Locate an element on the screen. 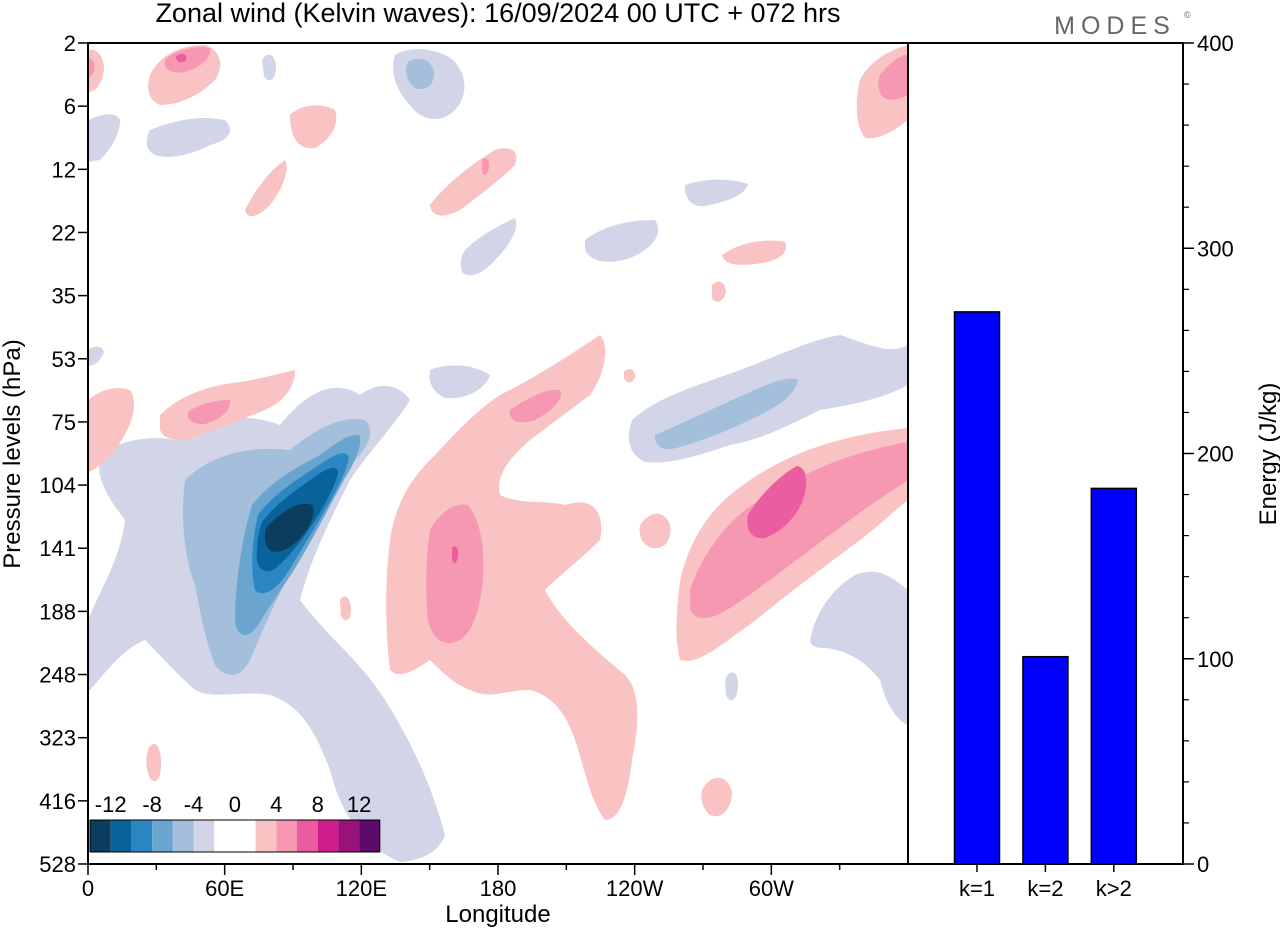 Image resolution: width=1280 pixels, height=935 pixels. y-tick-label: 22 is located at coordinates (64, 232).